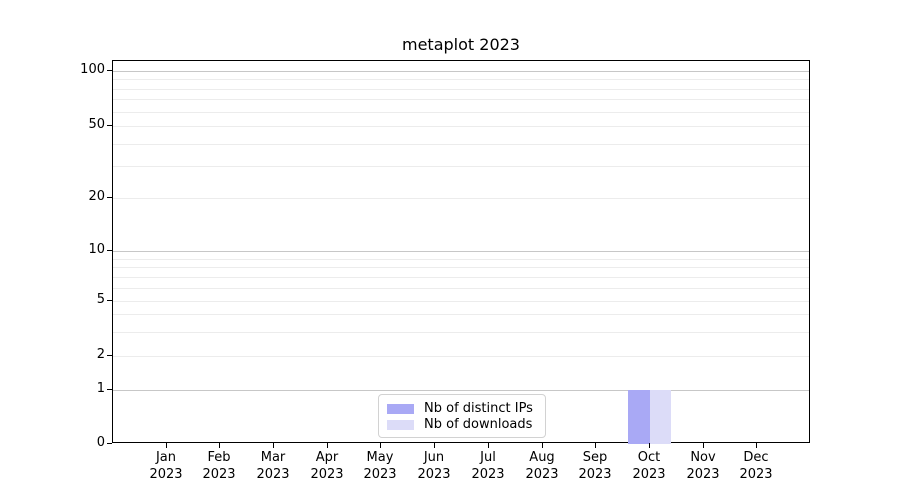  What do you see at coordinates (639, 417) in the screenshot?
I see `bar-distinct-ips` at bounding box center [639, 417].